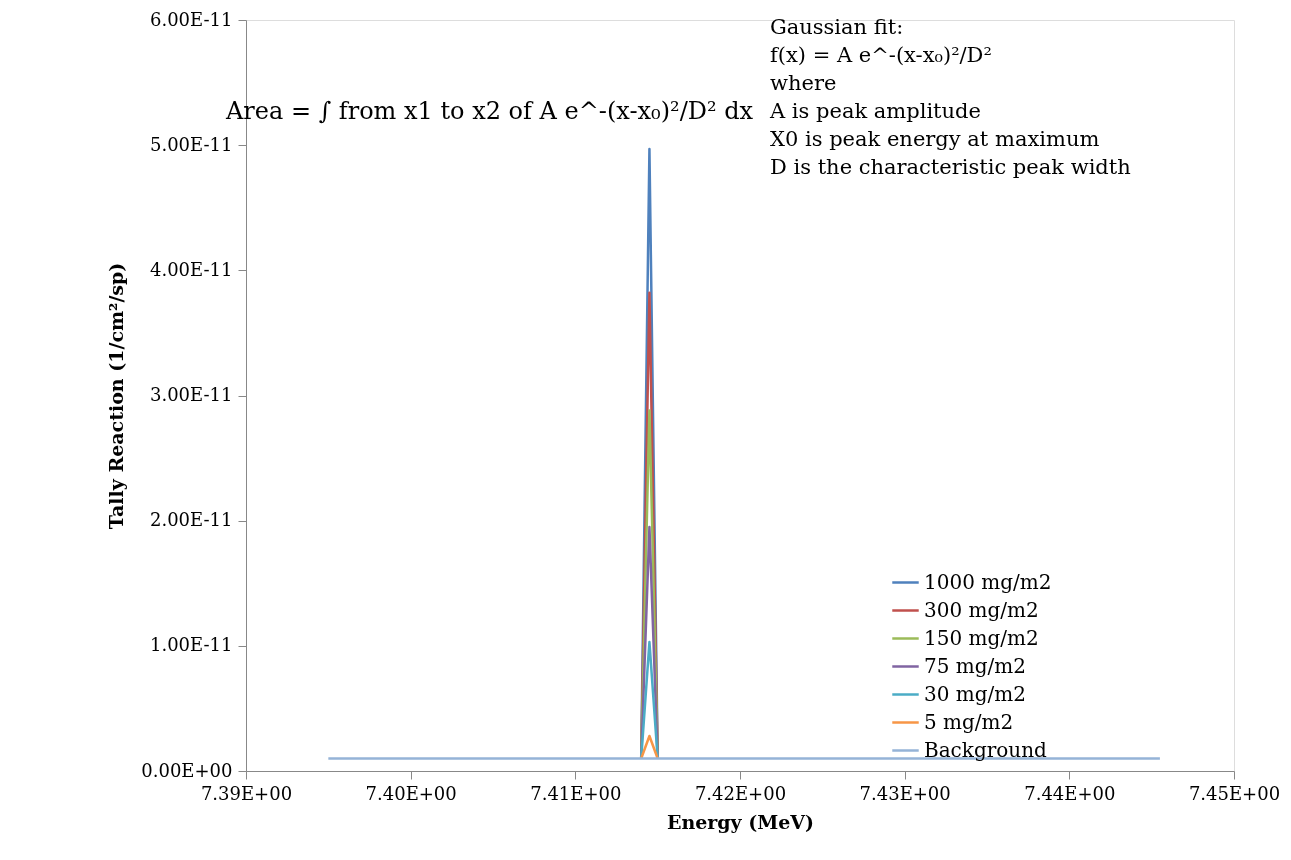 This screenshot has height=860, width=1291. Describe the element at coordinates (875, 111) in the screenshot. I see `annotation: A is peak amplitude` at that location.